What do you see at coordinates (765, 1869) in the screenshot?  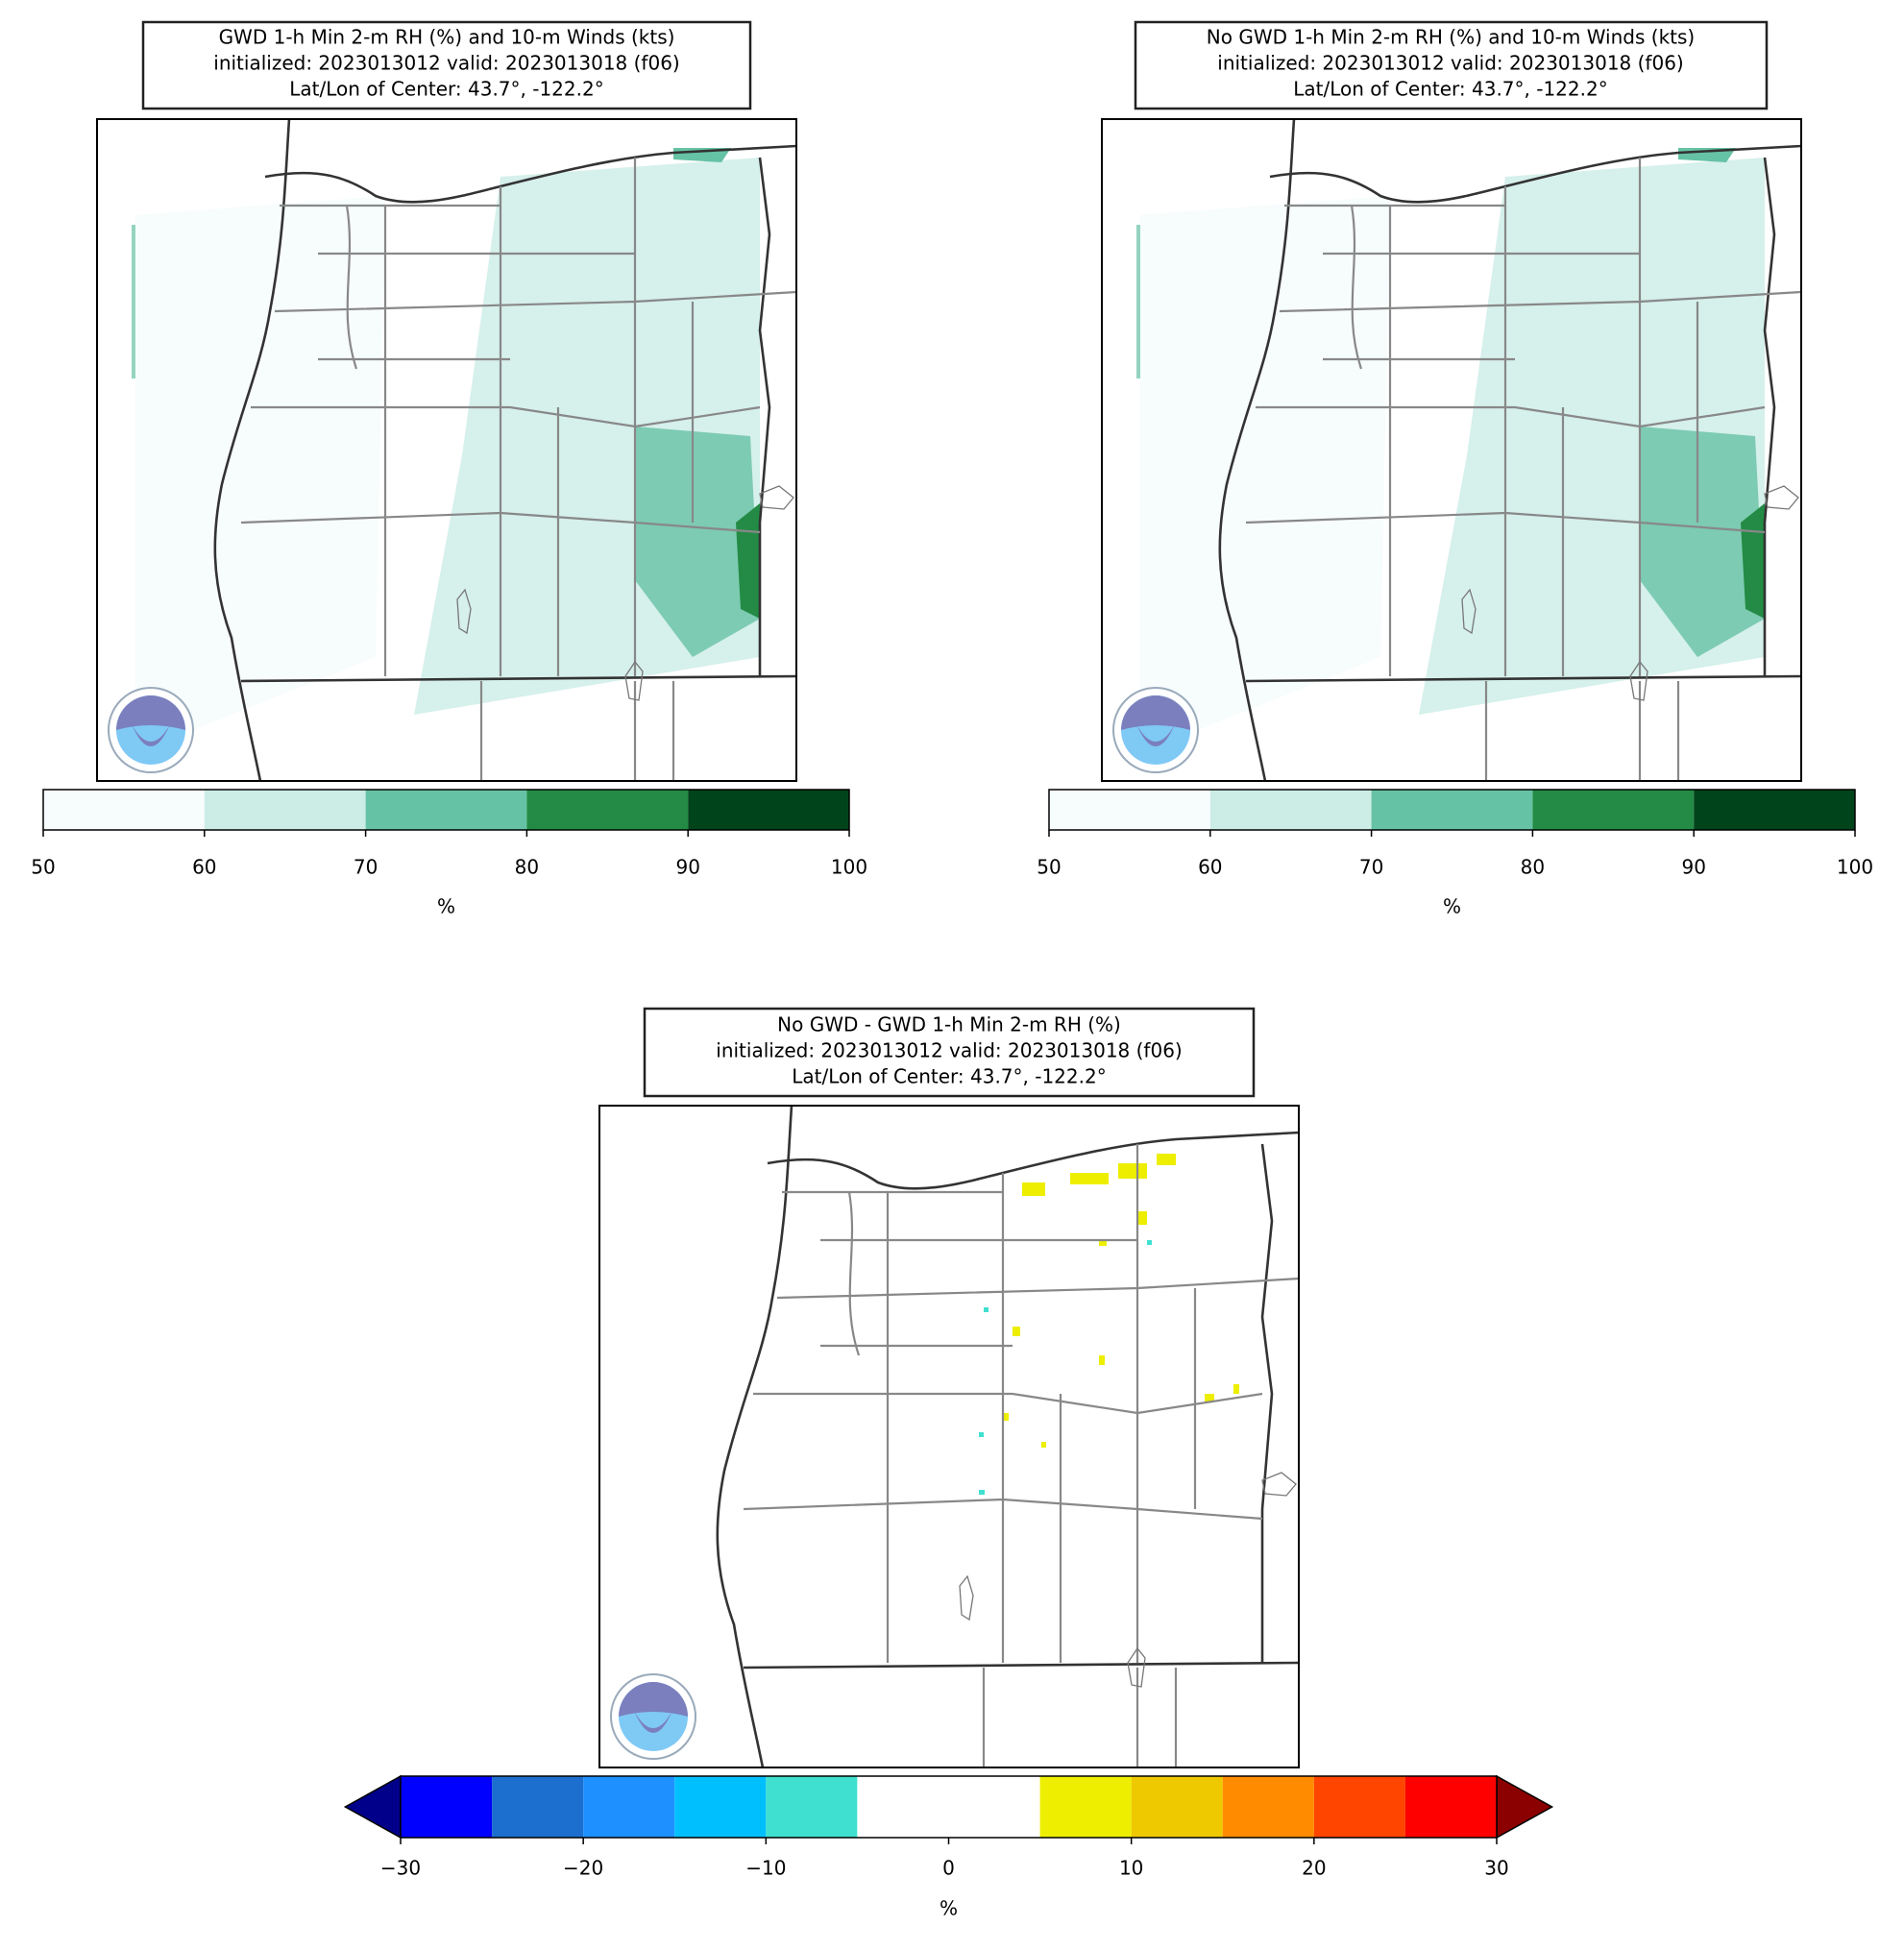 I see `colorbar-tick-label: −10` at bounding box center [765, 1869].